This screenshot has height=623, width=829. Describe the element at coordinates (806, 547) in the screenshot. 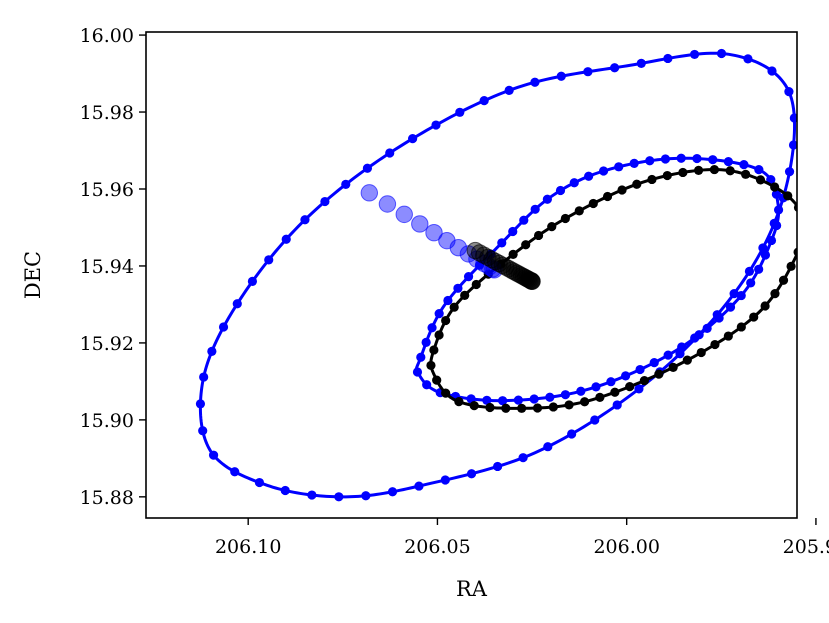

I see `x-tick-label-3: 205.95` at that location.